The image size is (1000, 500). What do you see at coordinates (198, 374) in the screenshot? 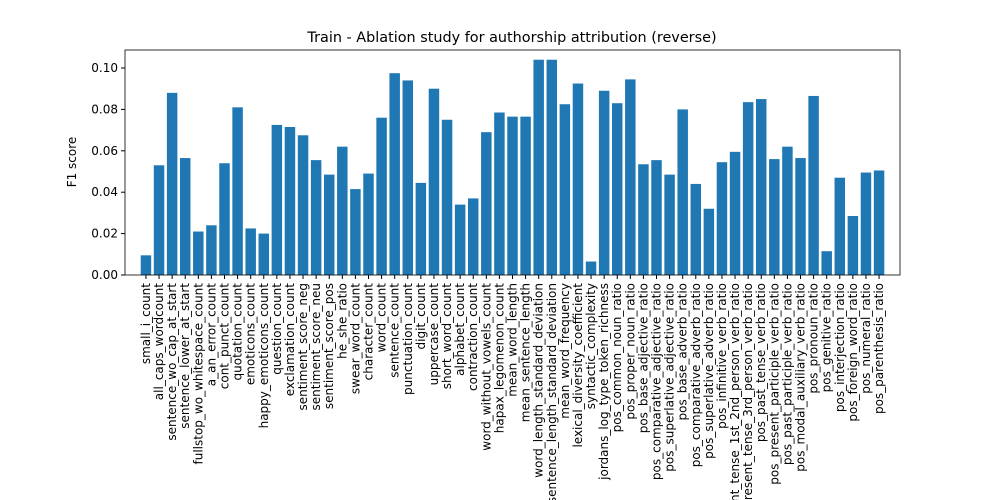
I see `x-tick-label: fullstop_wo_whitespace_count` at bounding box center [198, 374].